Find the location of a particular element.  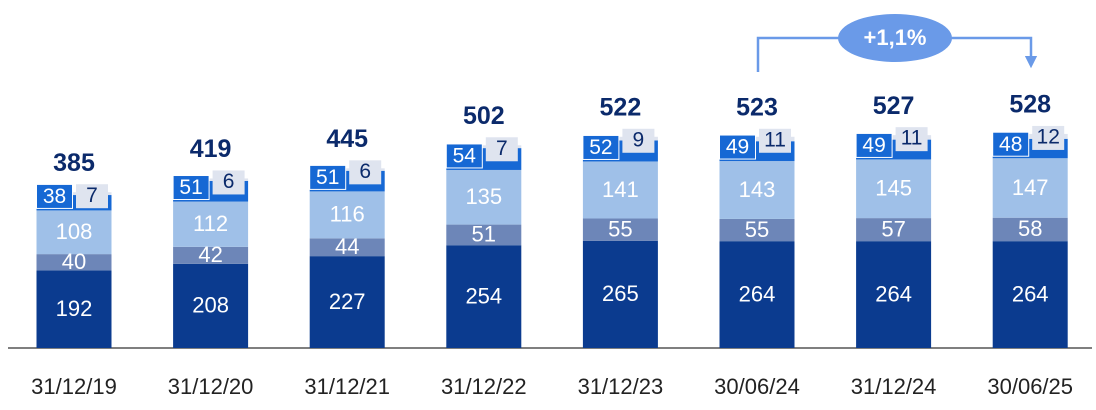

value-label: 112 is located at coordinates (210, 223).